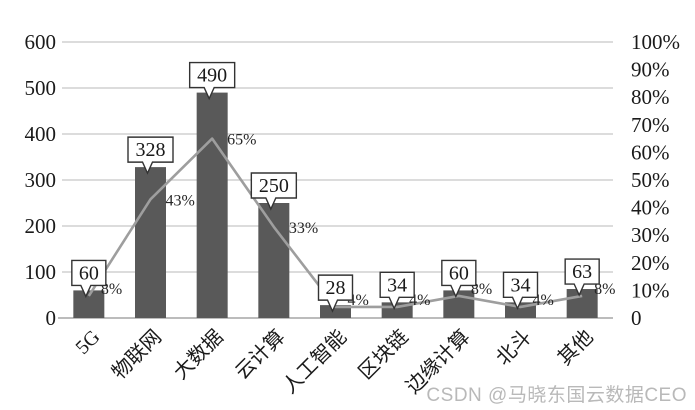 This screenshot has height=410, width=695. I want to click on line-data-label: 33%, so click(303, 228).